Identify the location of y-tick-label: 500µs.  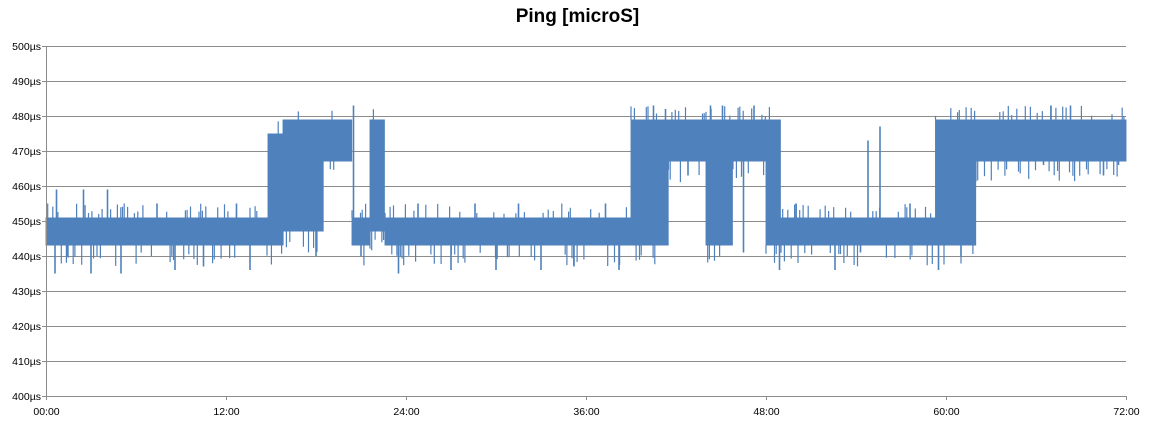
(26, 47).